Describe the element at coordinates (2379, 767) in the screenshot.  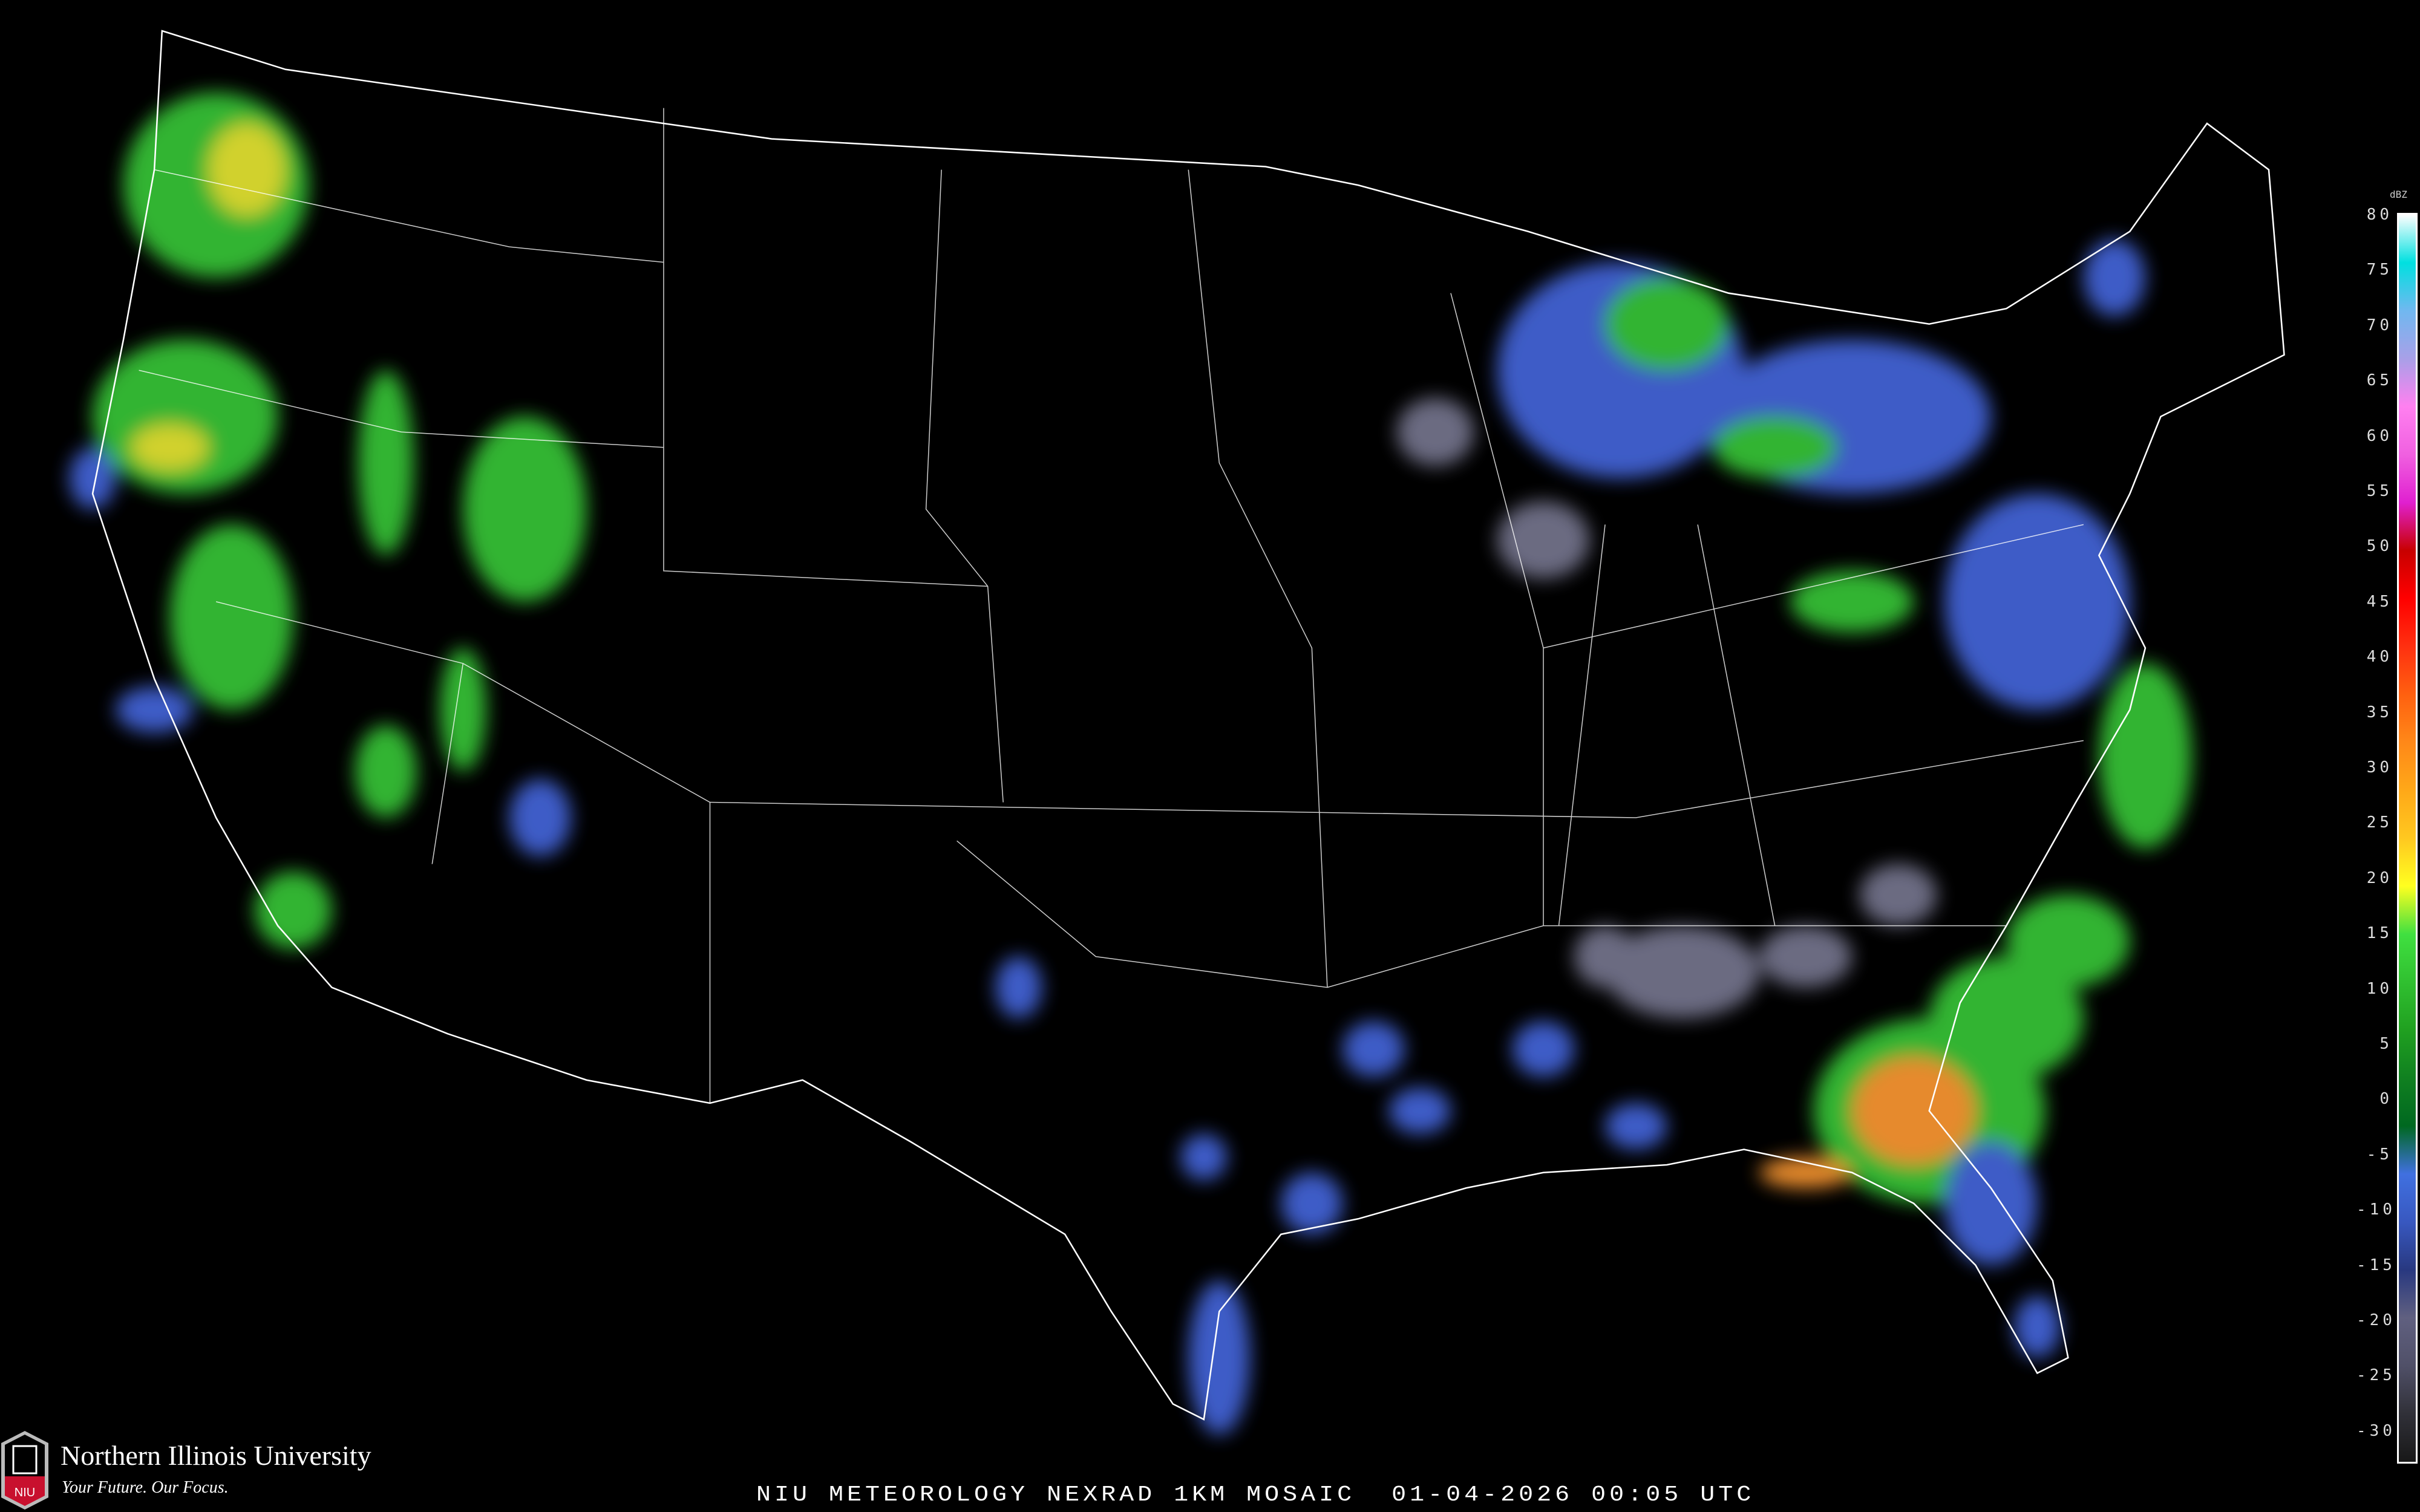
I see `legend-tick: 30` at that location.